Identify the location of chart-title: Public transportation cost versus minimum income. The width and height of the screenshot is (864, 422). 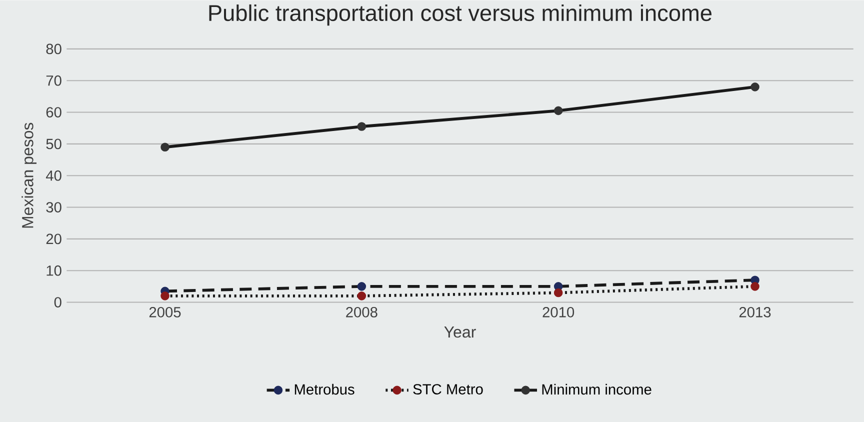
(460, 15).